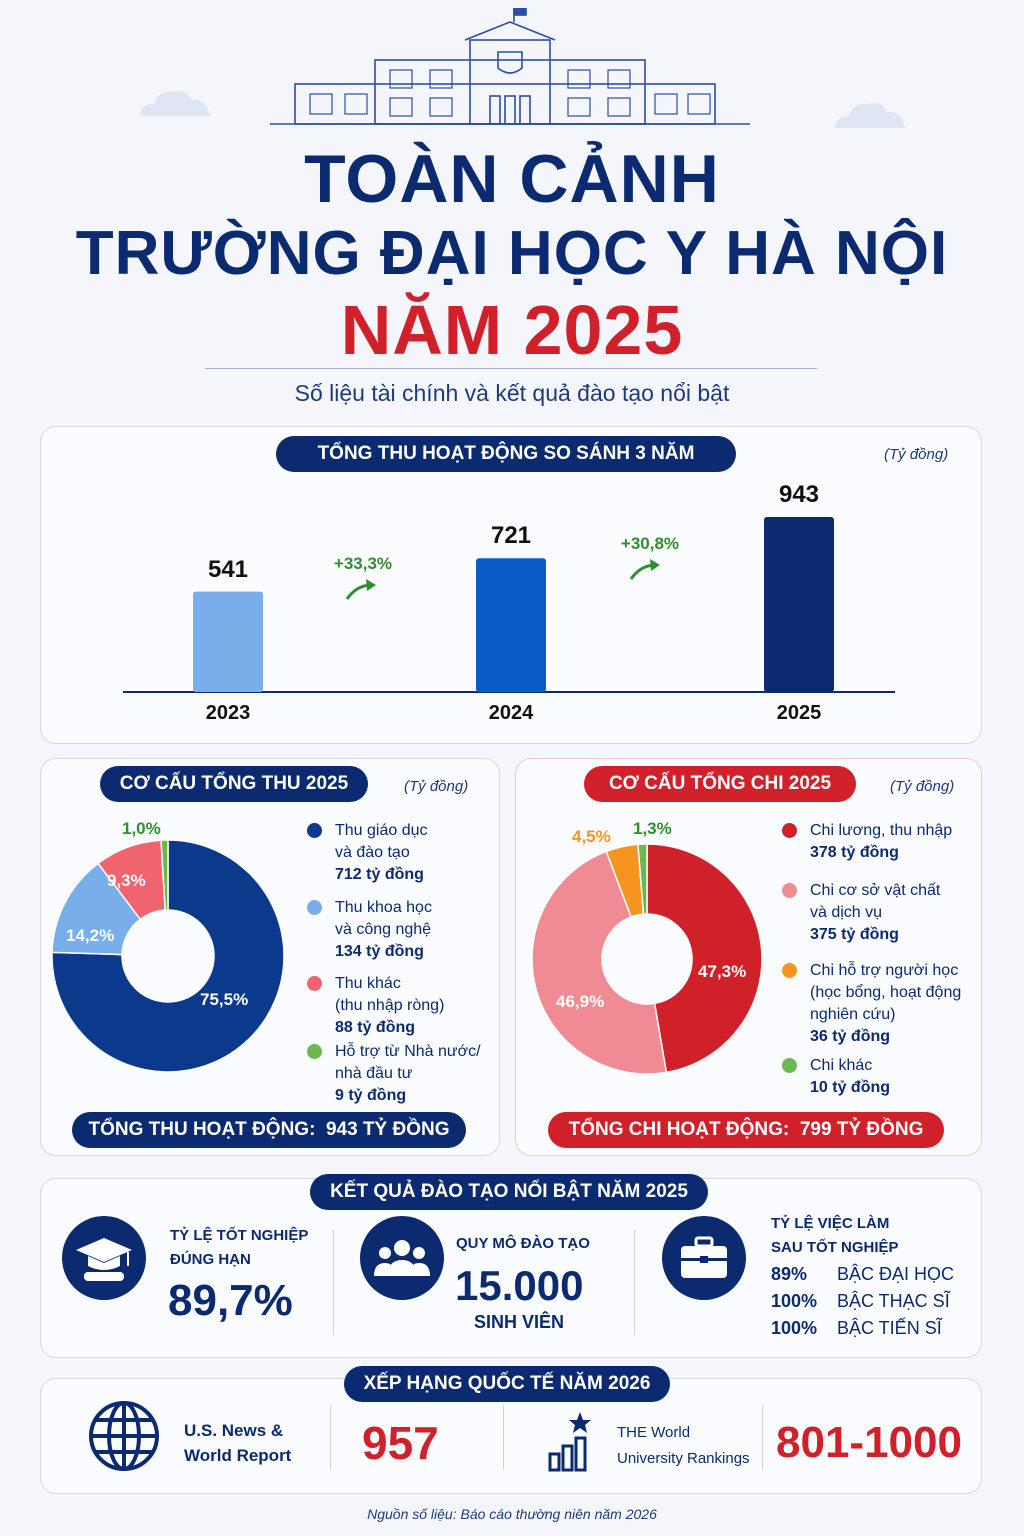  Describe the element at coordinates (367, 853) in the screenshot. I see `legend-item: Thu giáo dục và đào tạo 712 tỷ đồng` at that location.